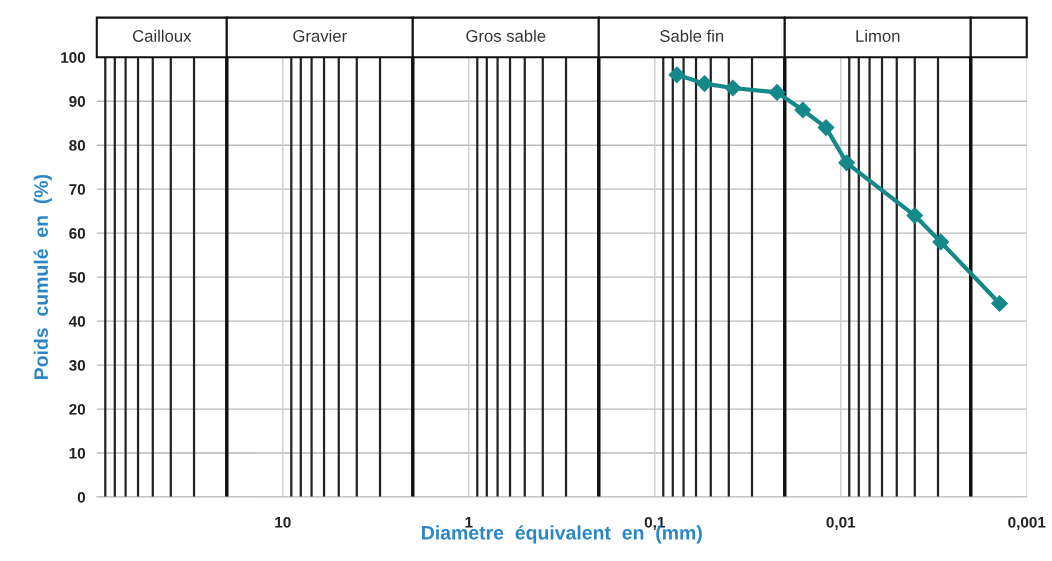  Describe the element at coordinates (506, 35) in the screenshot. I see `text: Gros sable` at that location.